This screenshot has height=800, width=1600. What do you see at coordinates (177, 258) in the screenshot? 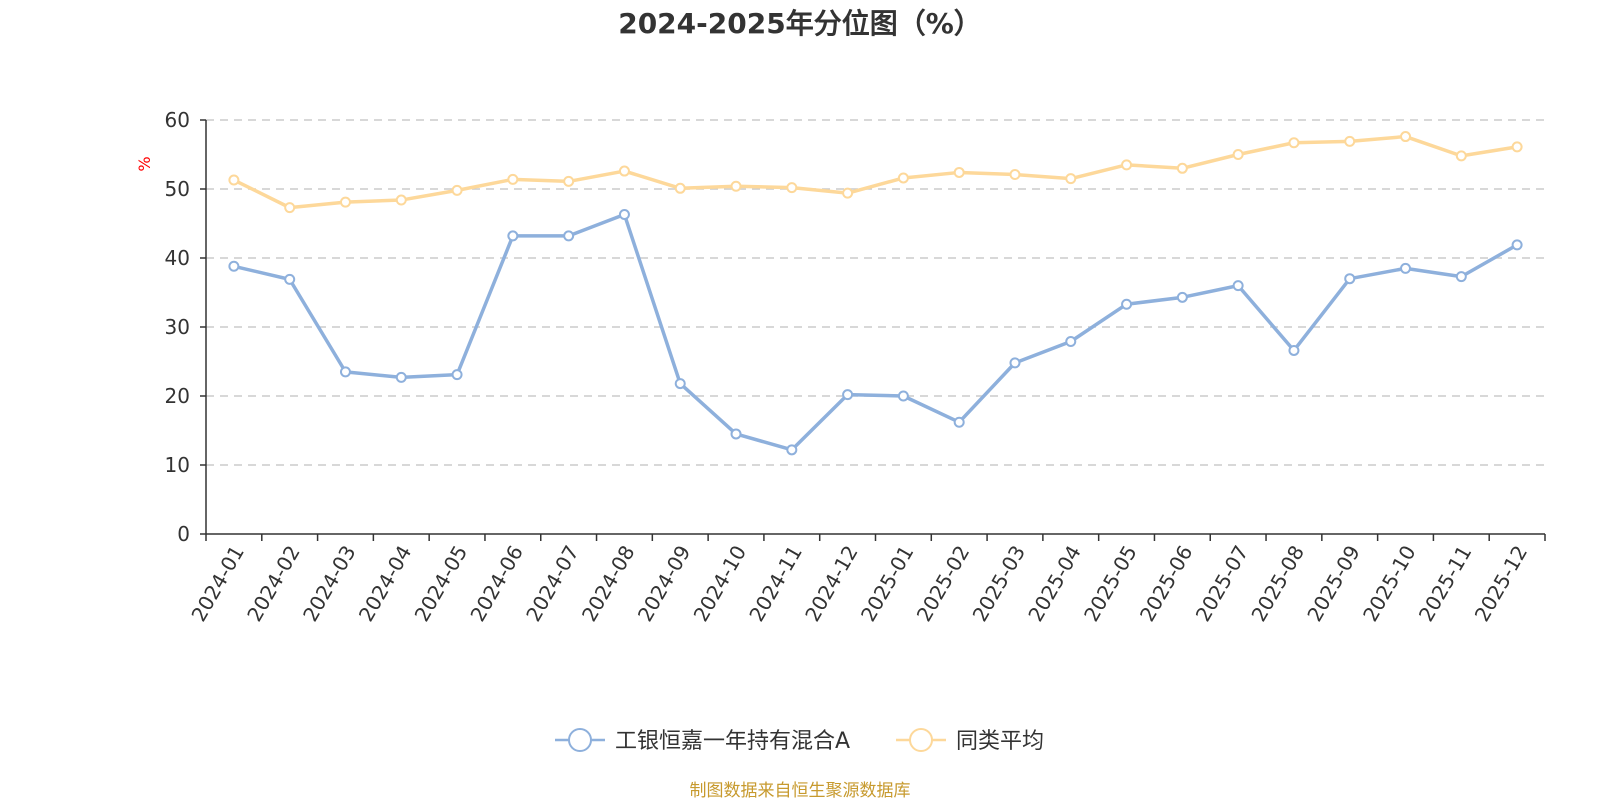
I see `y-tick-label: 40` at bounding box center [177, 258].